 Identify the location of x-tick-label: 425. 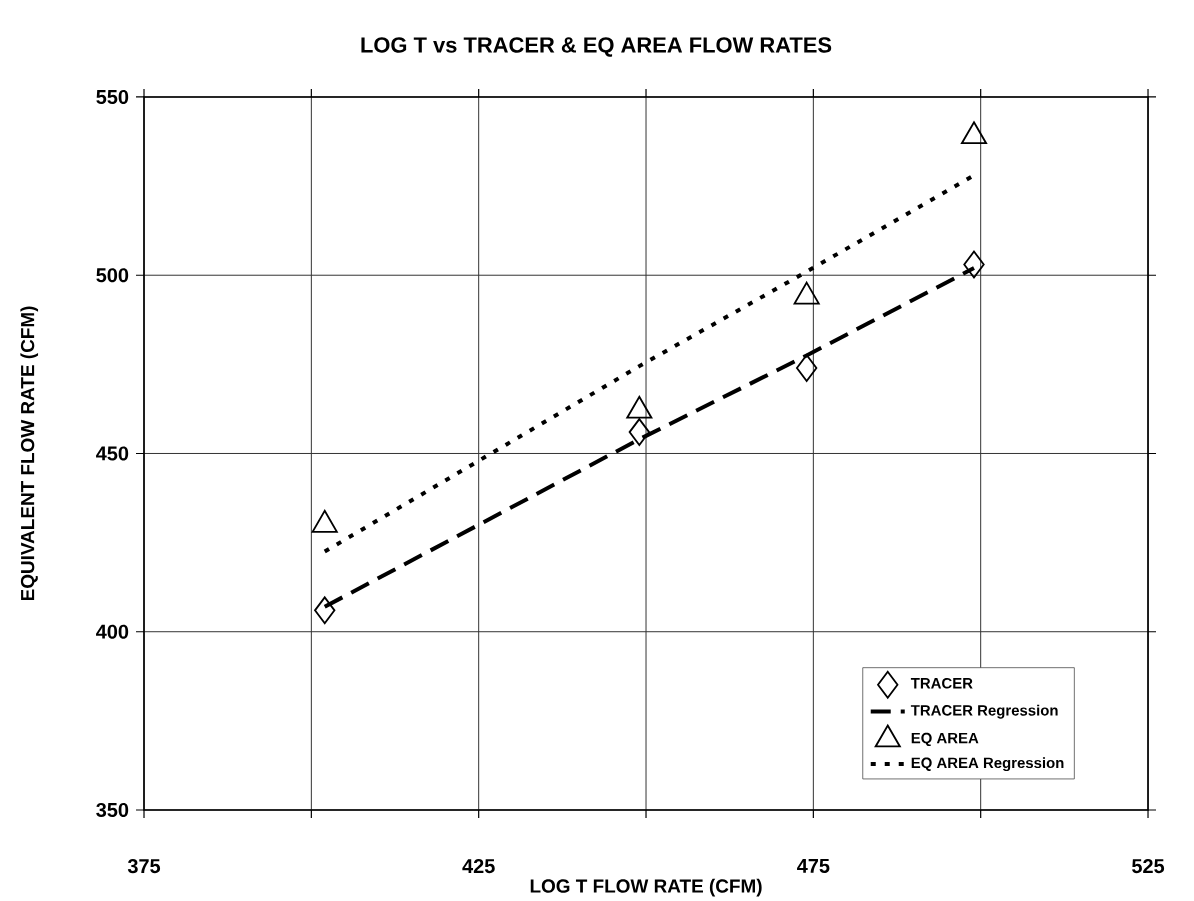
(478, 866).